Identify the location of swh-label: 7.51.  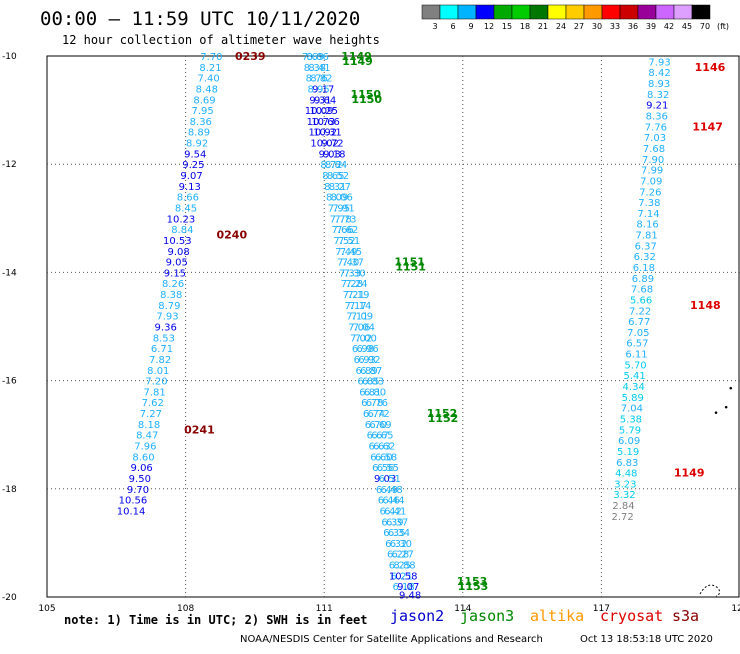
(349, 241).